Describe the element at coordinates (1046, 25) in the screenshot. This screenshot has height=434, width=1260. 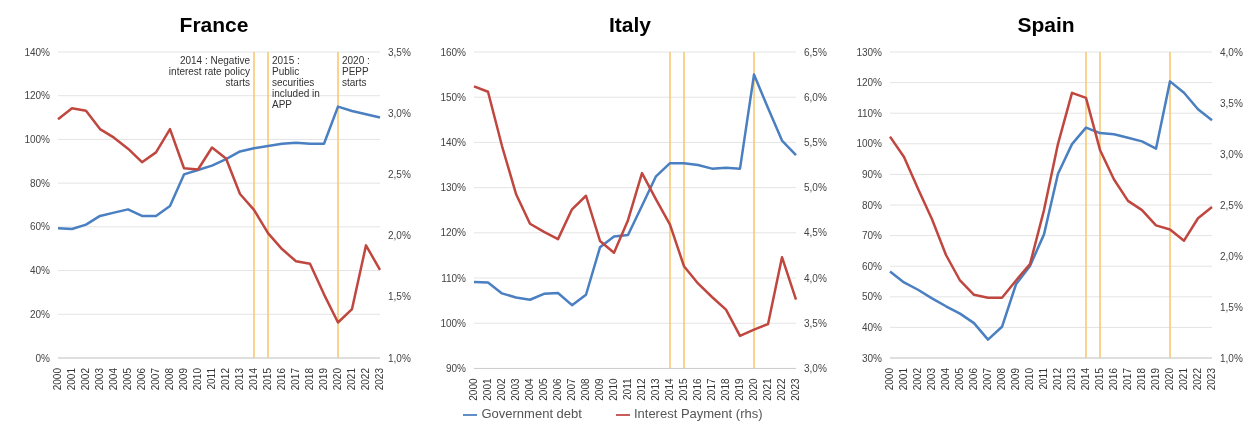
I see `chart-title: Spain` at that location.